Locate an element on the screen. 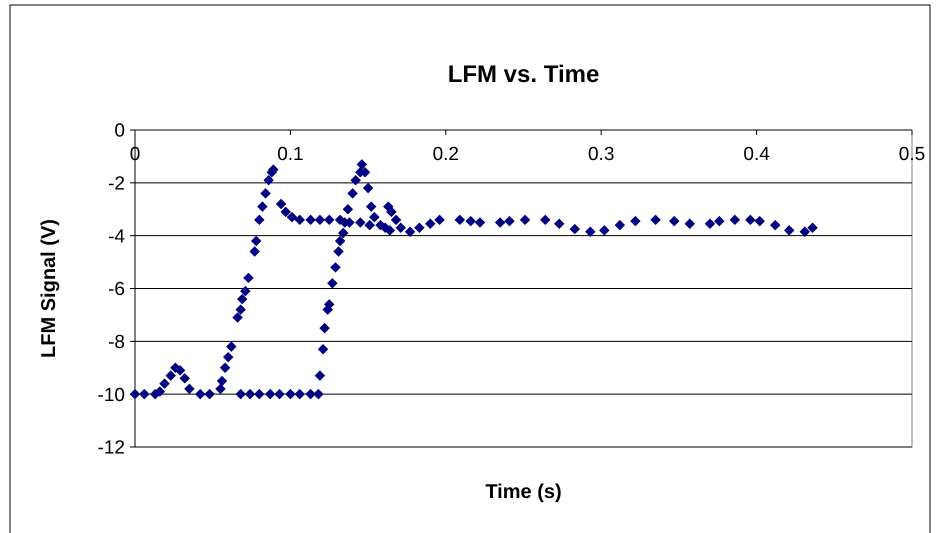  x-tick-label: 0.1 is located at coordinates (290, 154).